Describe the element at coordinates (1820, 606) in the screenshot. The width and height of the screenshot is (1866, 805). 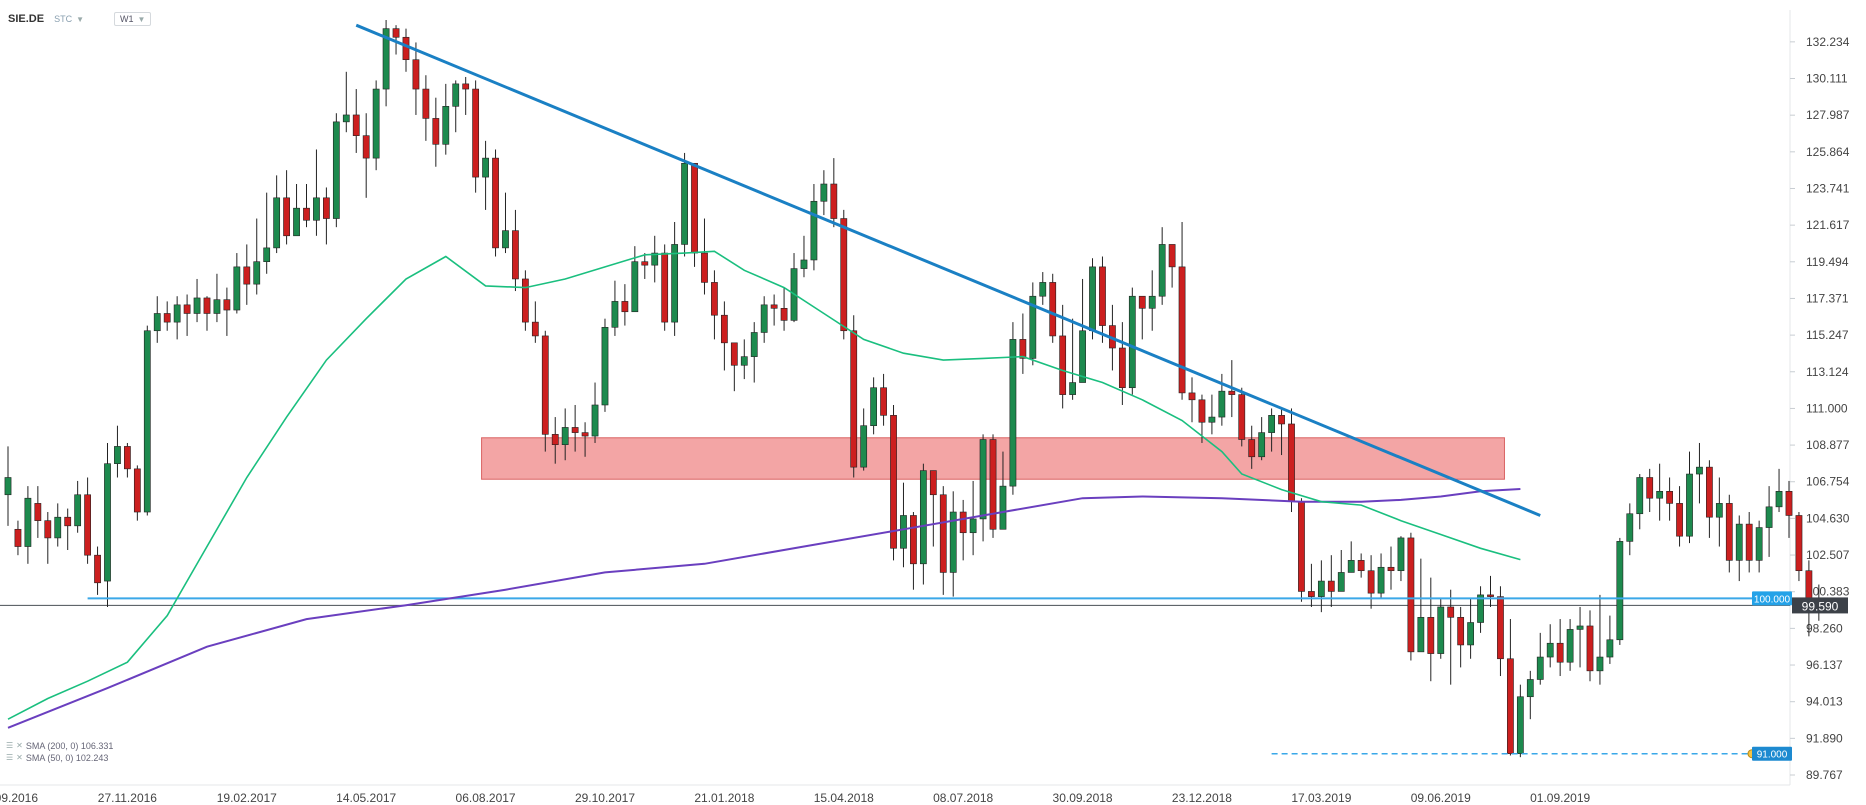
I see `last-price-tag-label: 99.590` at that location.